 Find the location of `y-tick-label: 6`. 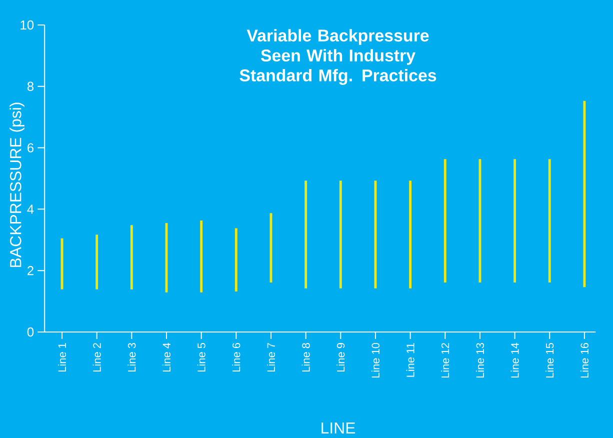

y-tick-label: 6 is located at coordinates (31, 147).